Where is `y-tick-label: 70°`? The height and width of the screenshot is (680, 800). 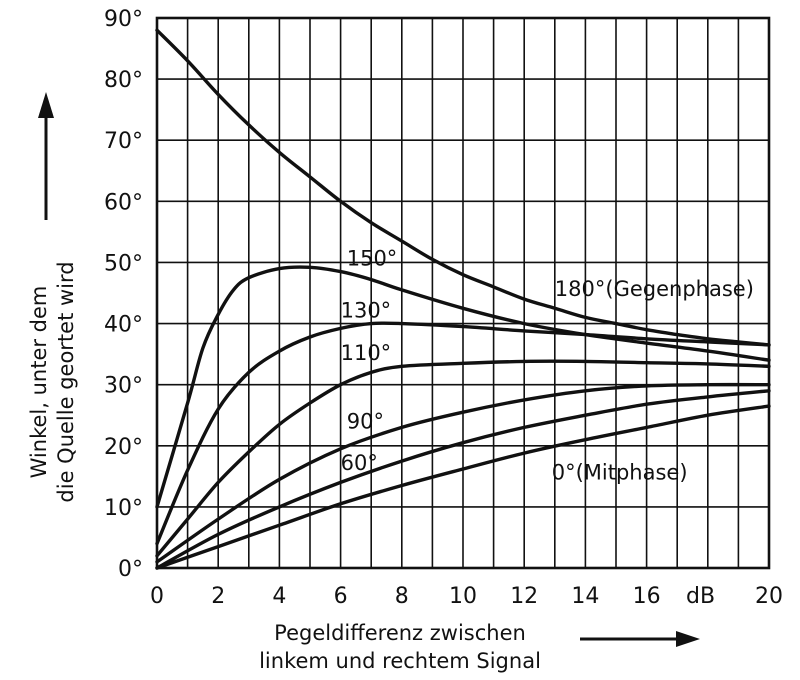 y-tick-label: 70° is located at coordinates (123, 141).